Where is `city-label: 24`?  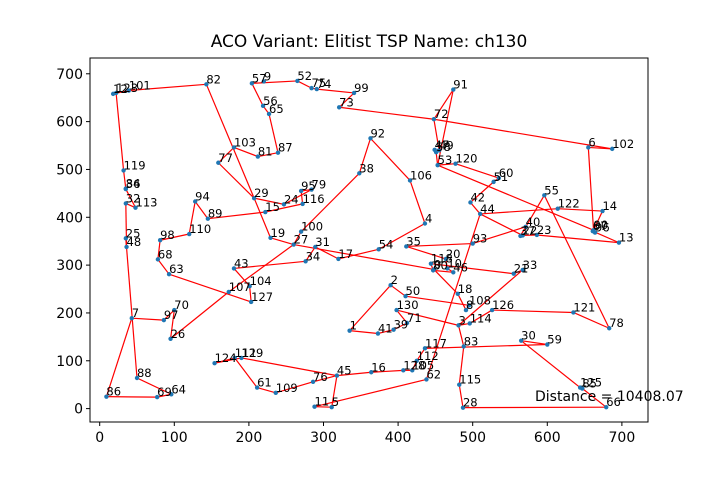
city-label: 24 is located at coordinates (291, 199).